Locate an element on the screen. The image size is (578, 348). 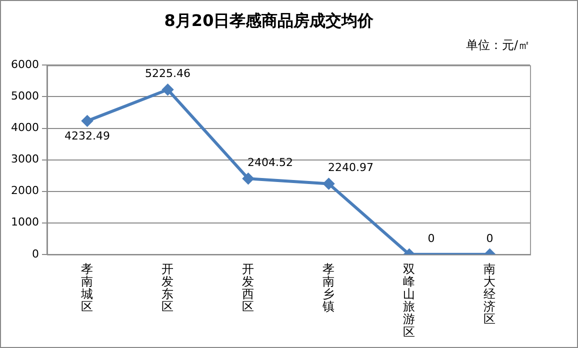
y-tick-label: 6000 is located at coordinates (24, 65).